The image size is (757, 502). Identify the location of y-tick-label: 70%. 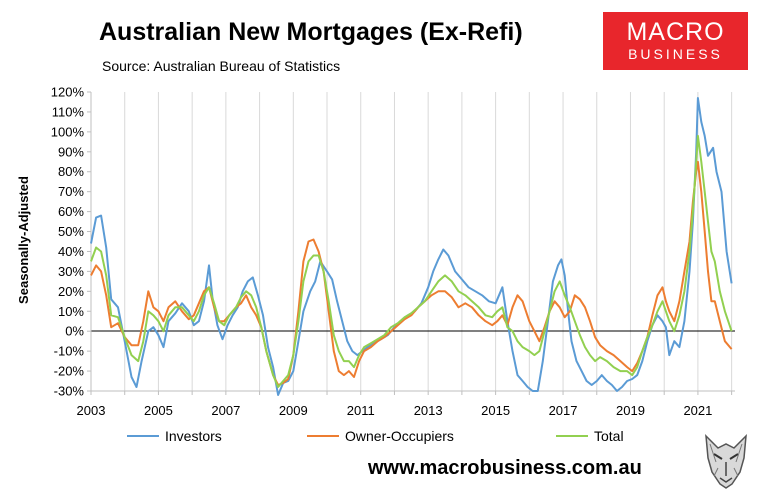
(71, 191).